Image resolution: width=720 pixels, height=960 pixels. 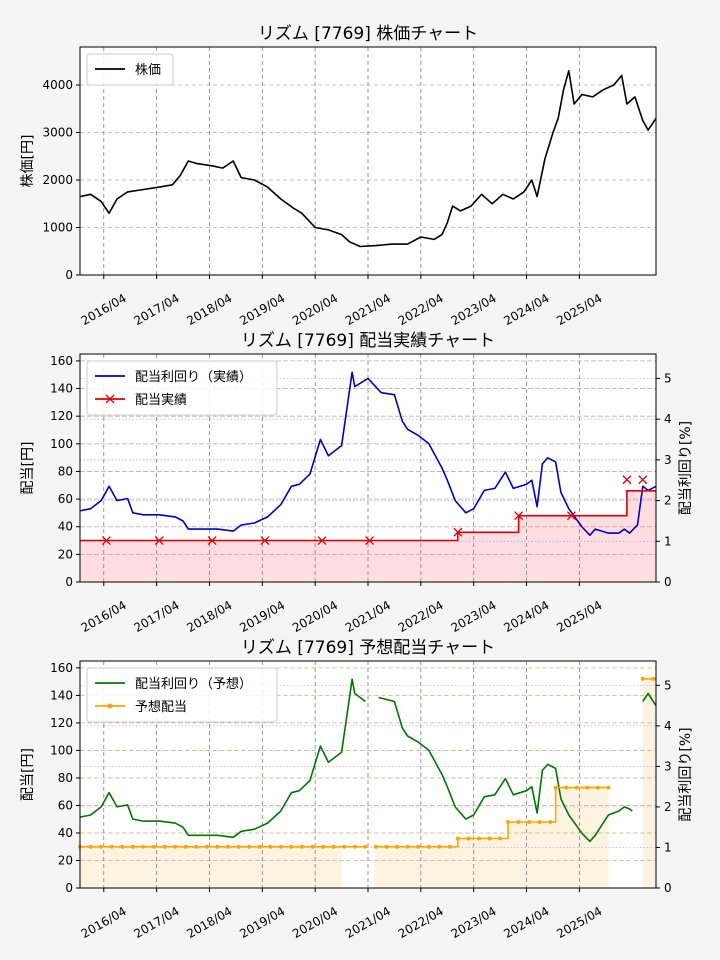 What do you see at coordinates (65, 805) in the screenshot?
I see `y-tick-label: 60` at bounding box center [65, 805].